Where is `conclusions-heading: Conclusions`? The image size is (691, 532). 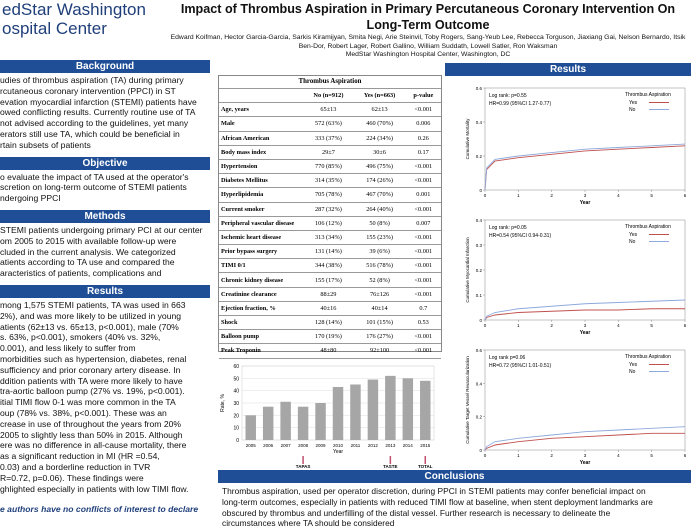 conclusions-heading: Conclusions is located at coordinates (454, 476).